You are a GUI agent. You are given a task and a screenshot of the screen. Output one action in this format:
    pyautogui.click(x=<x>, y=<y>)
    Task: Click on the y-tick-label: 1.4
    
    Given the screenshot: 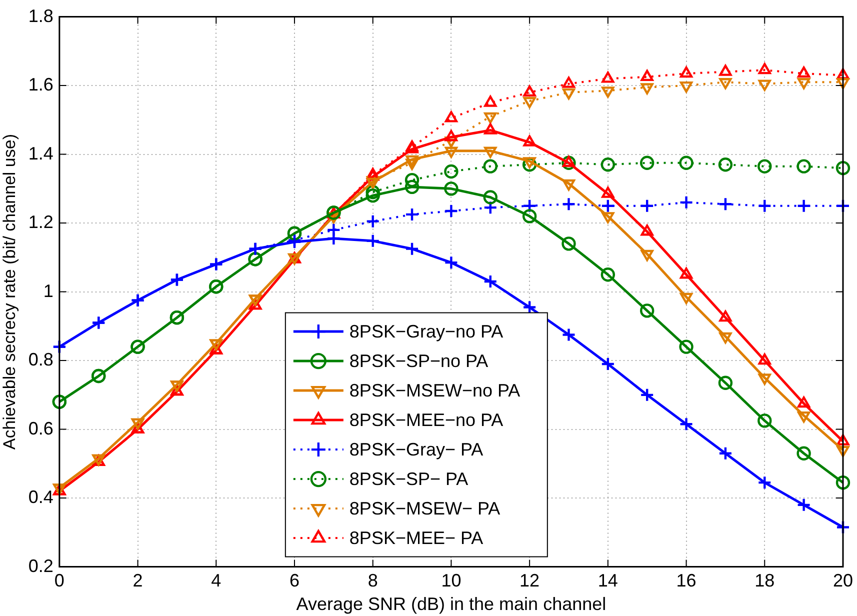 What is the action you would take?
    pyautogui.click(x=41, y=153)
    